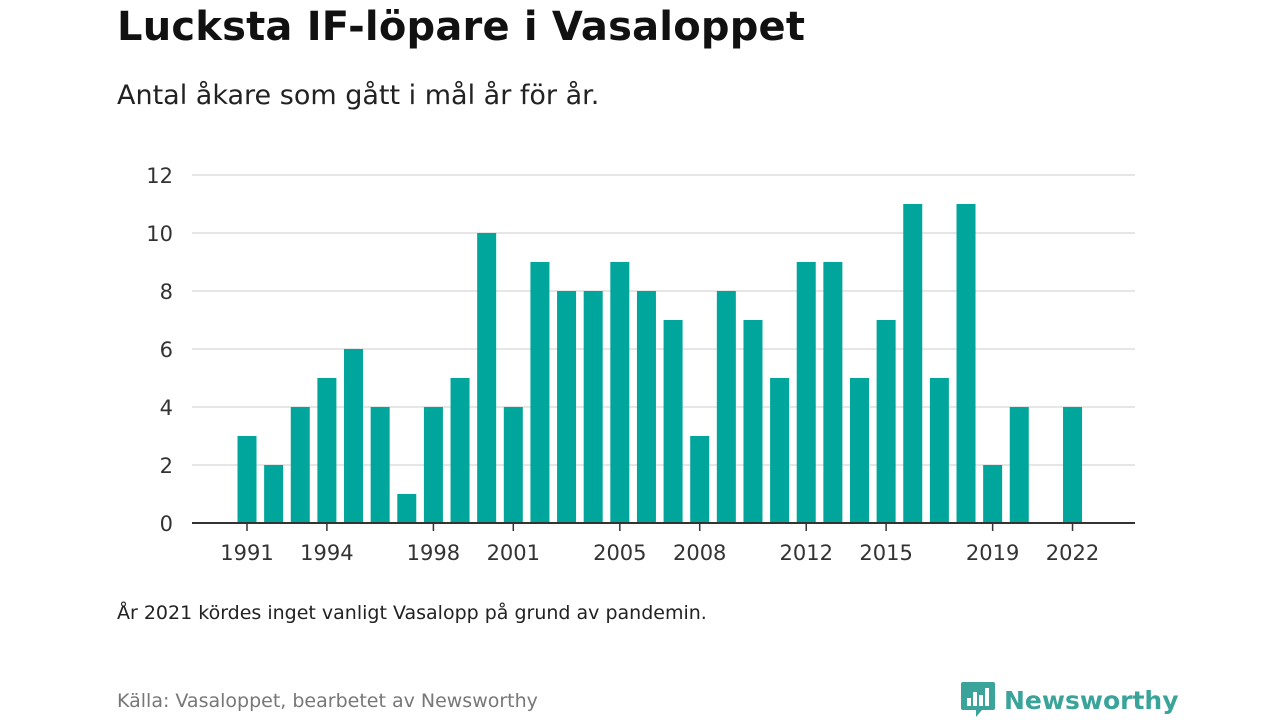 The image size is (1280, 720). I want to click on y-tick-label: 12, so click(159, 176).